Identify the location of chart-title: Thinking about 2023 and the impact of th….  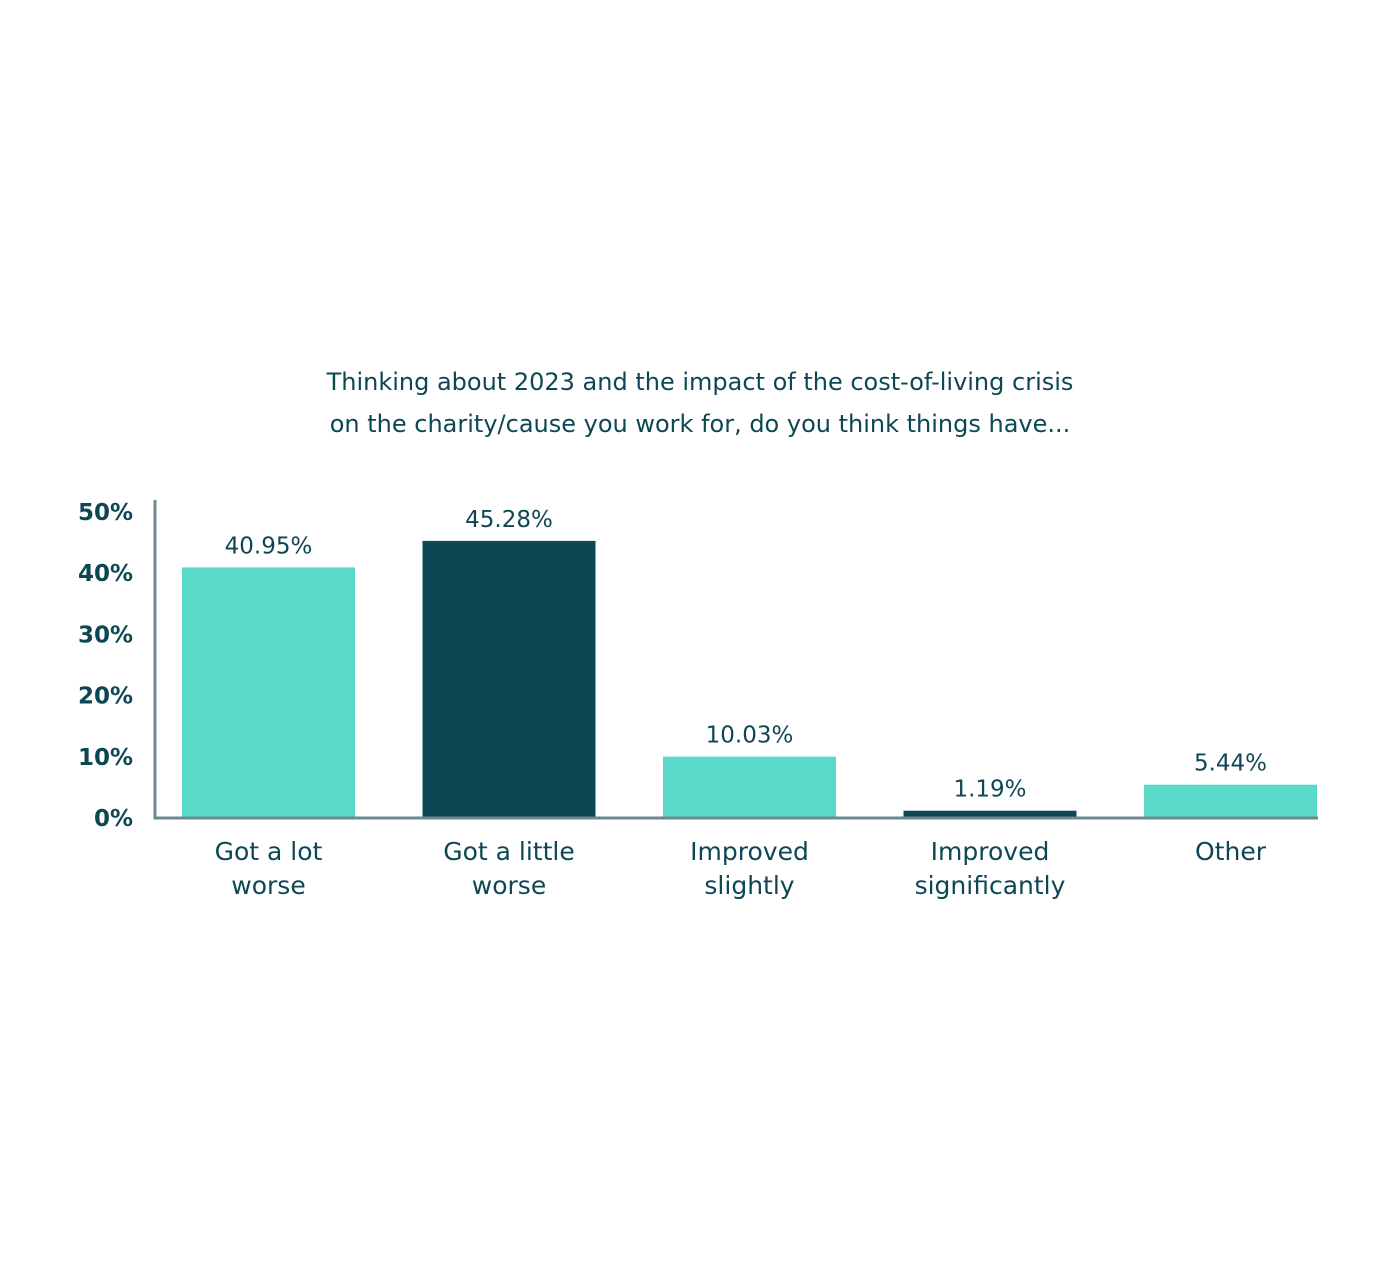
(700, 403).